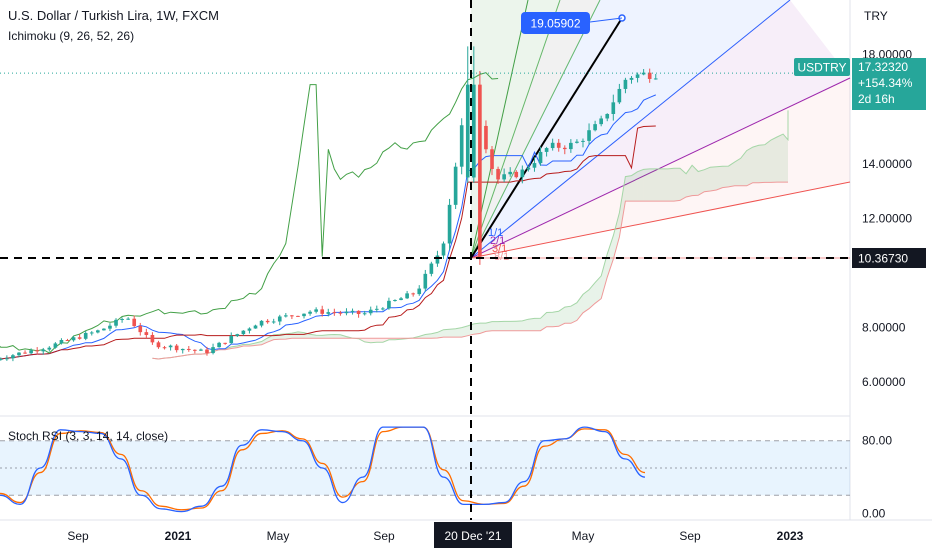  What do you see at coordinates (71, 36) in the screenshot?
I see `indicator-label: Ichimoku (9, 26, 52, 26)` at bounding box center [71, 36].